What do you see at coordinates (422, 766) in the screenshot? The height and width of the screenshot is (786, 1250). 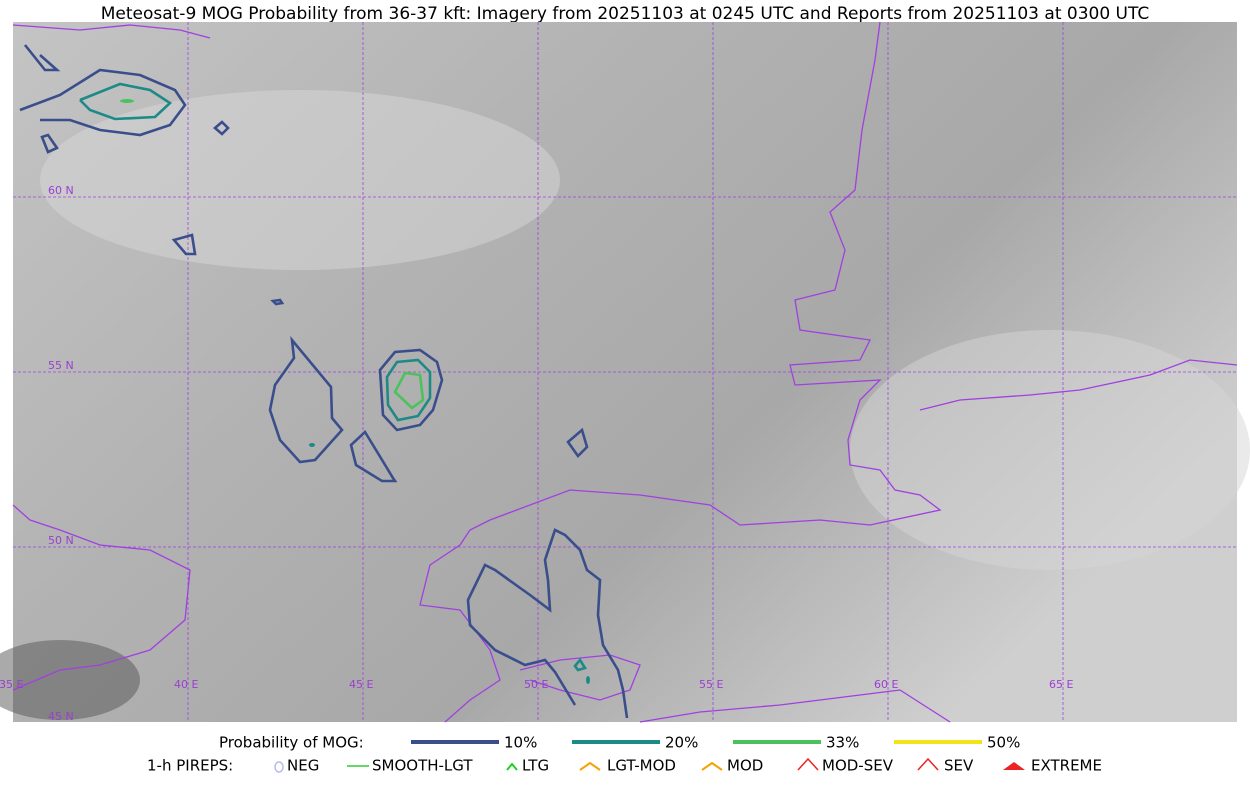 I see `pirep-entry: SMOOTH-LGT` at bounding box center [422, 766].